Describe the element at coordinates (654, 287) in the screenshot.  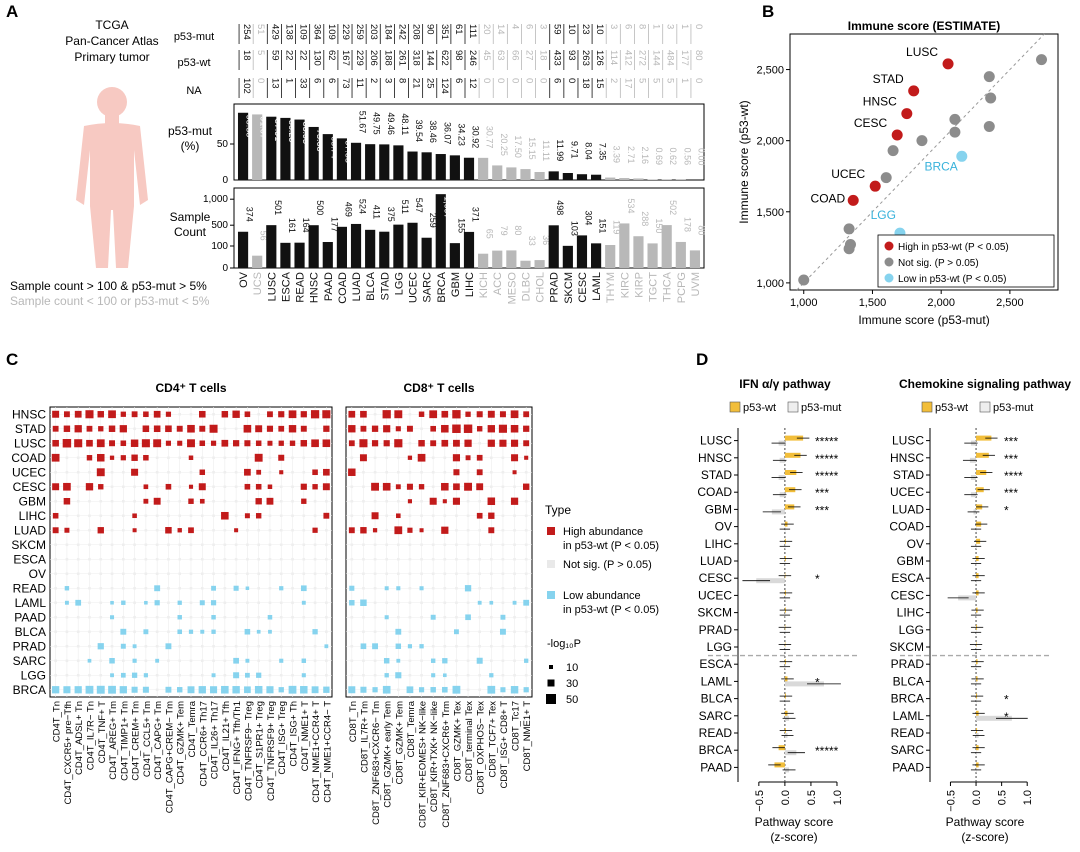
I see `cancer-type-label: TGCT` at that location.